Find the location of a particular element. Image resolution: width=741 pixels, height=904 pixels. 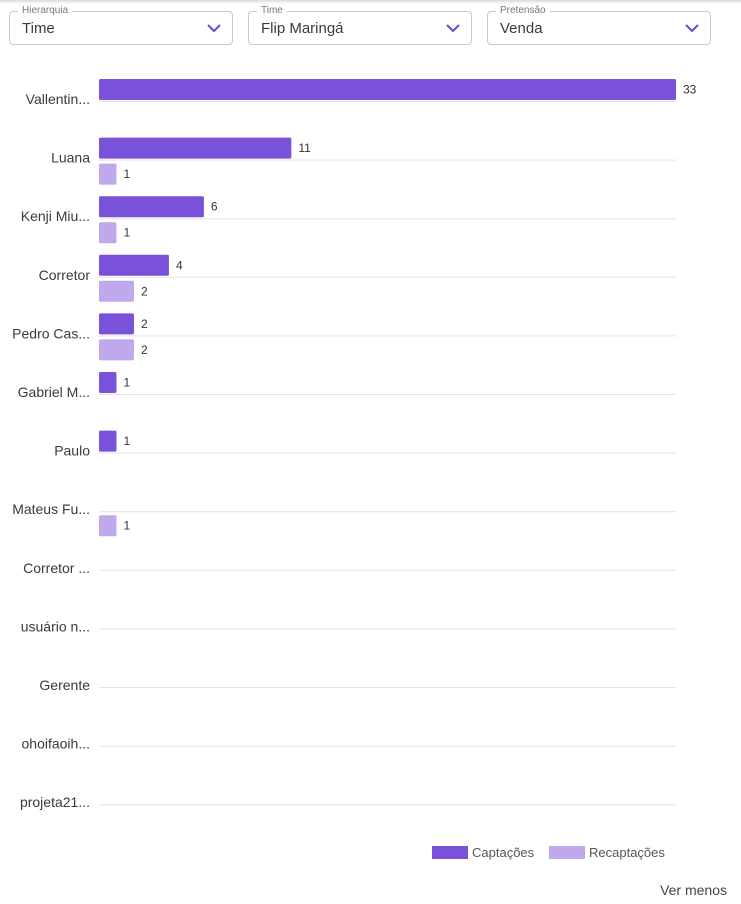

legend-label-recaptacoes: Recaptações is located at coordinates (627, 852).